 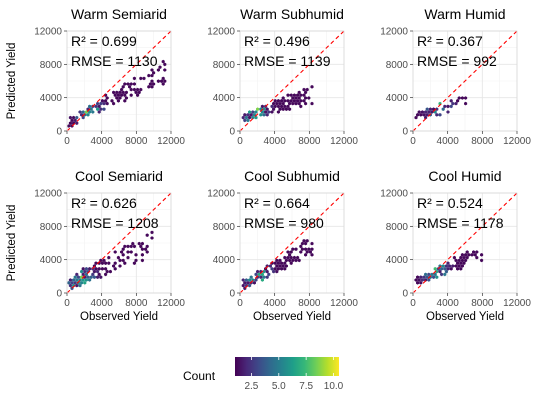 What do you see at coordinates (277, 203) in the screenshot?
I see `r-squared-label: R² = 0.664` at bounding box center [277, 203].